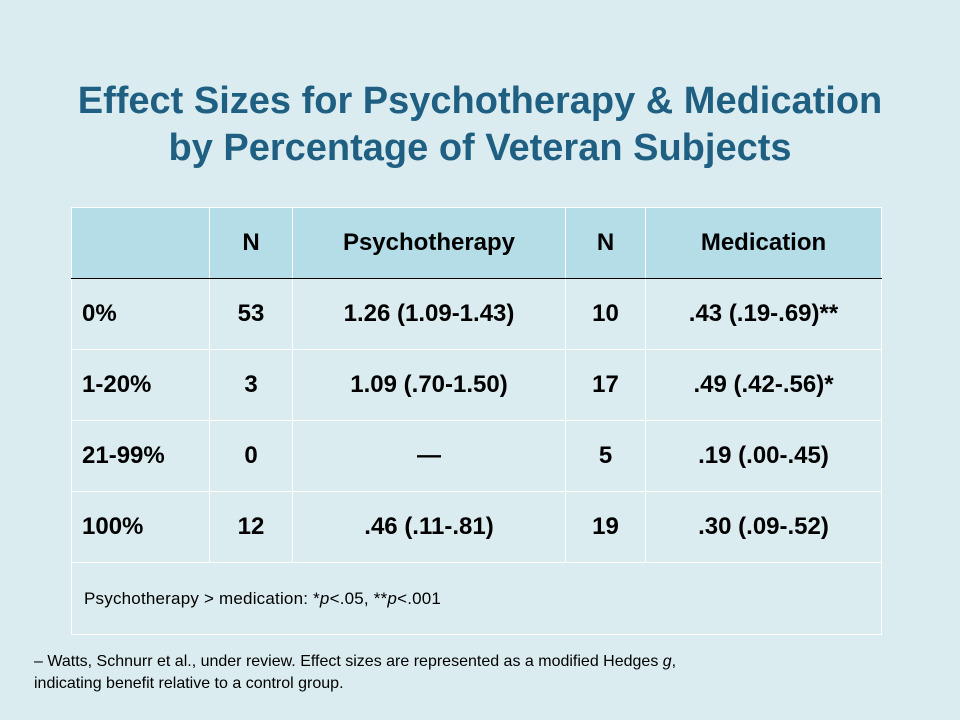  Describe the element at coordinates (429, 314) in the screenshot. I see `psychotherapy-cell: 1.26 (1.09-1.43)` at that location.